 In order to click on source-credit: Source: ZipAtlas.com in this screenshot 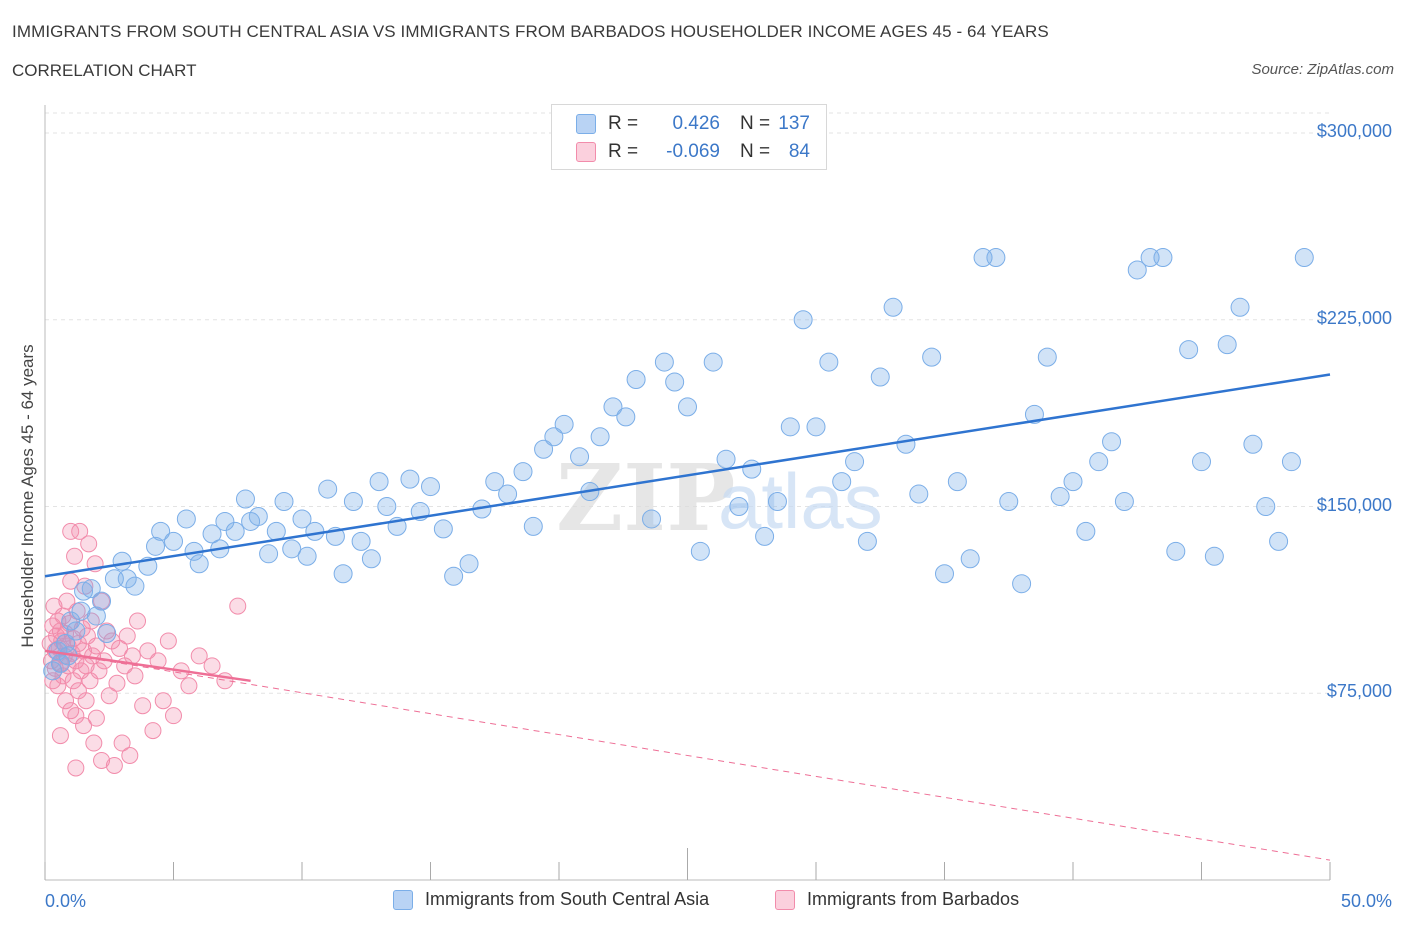, I will do `click(1322, 69)`.